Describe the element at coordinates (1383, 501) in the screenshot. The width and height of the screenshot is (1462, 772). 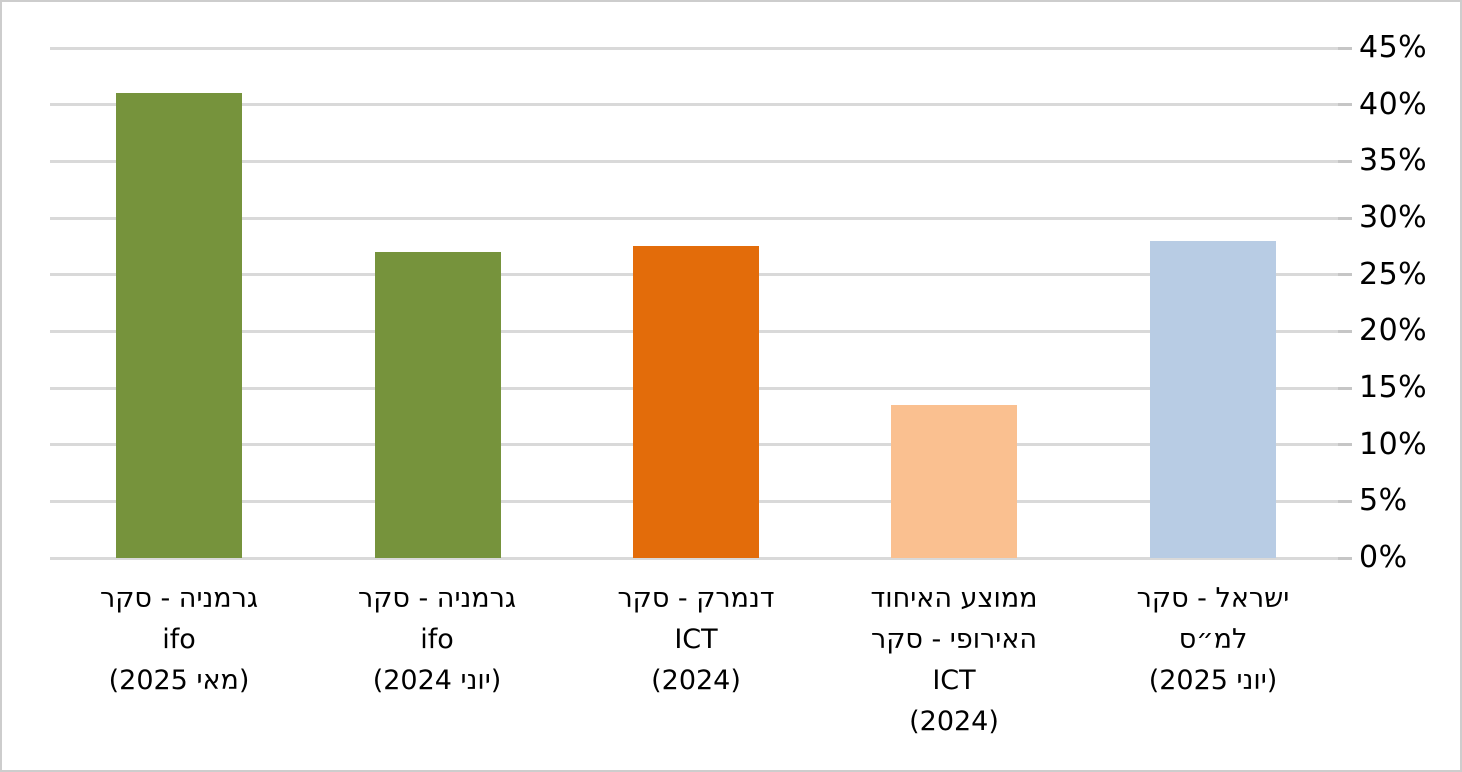
I see `y-axis-tick-label: 5%` at that location.